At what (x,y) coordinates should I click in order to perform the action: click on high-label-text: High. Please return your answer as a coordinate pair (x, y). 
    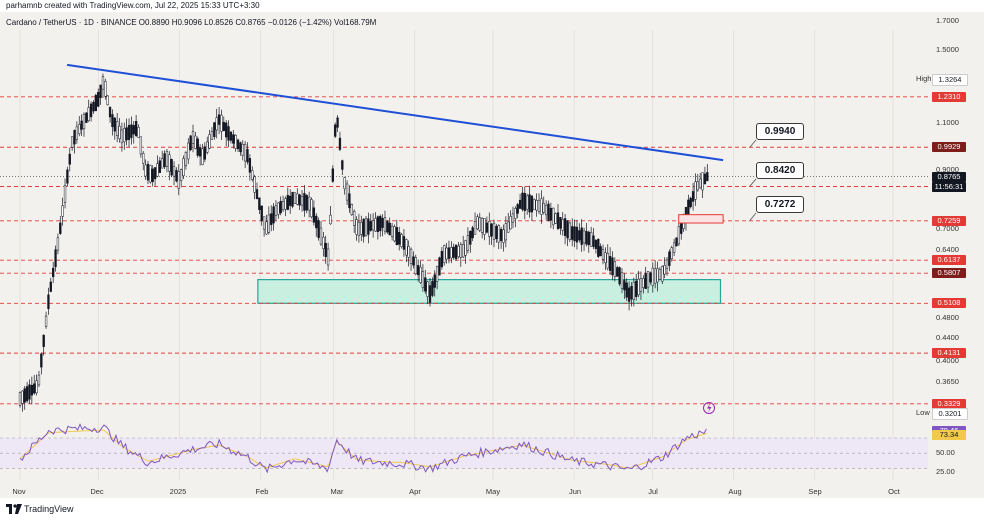
    Looking at the image, I should click on (924, 79).